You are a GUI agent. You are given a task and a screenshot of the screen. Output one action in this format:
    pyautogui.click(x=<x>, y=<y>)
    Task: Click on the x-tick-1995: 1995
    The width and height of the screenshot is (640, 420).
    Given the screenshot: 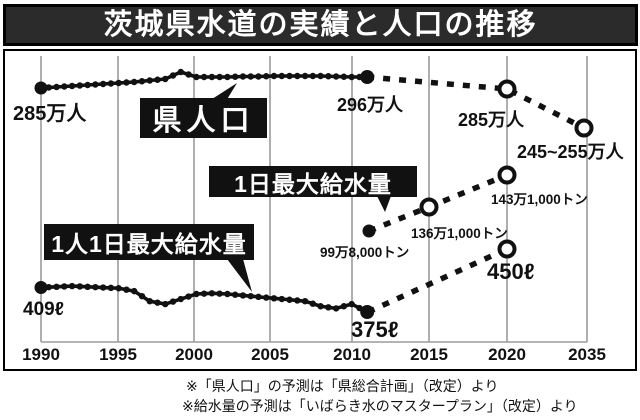 What is the action you would take?
    pyautogui.click(x=118, y=354)
    